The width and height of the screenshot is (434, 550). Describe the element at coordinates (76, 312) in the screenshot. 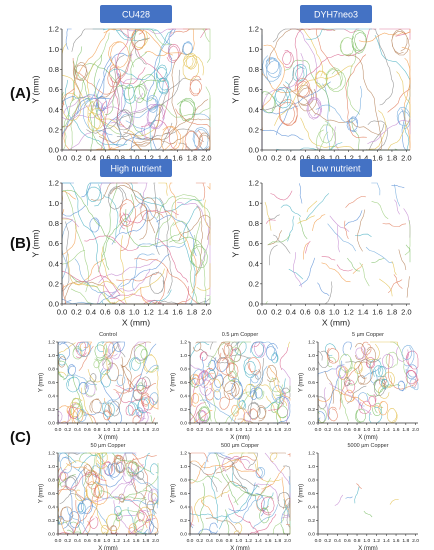

I see `x-tick-label: 0.2` at that location.